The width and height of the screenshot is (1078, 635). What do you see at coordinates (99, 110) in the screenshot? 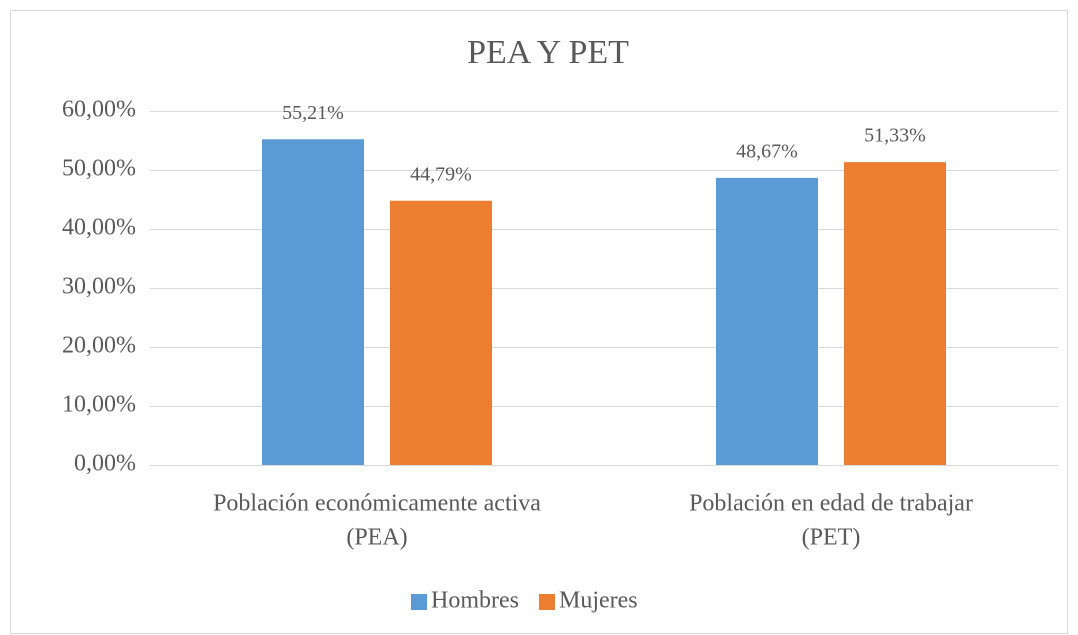
I see `y-tick-label: 60,00%` at bounding box center [99, 110].